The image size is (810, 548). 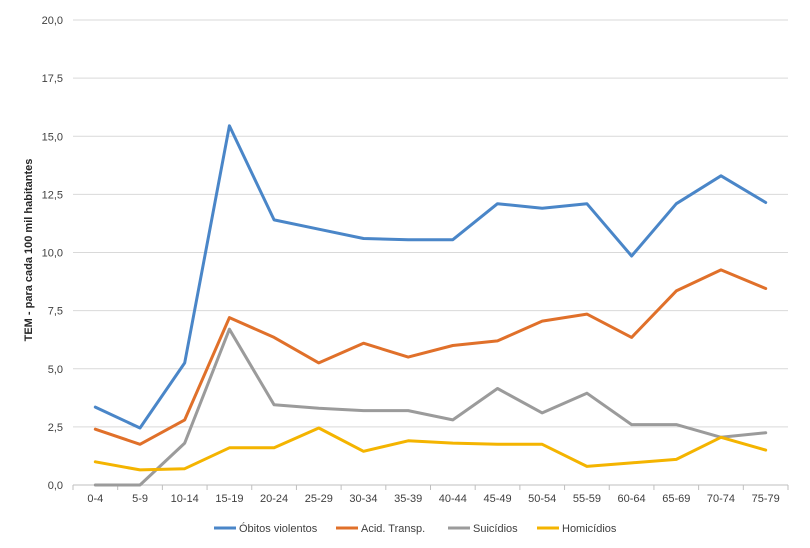 What do you see at coordinates (140, 499) in the screenshot?
I see `x-tick-label: 5-9` at bounding box center [140, 499].